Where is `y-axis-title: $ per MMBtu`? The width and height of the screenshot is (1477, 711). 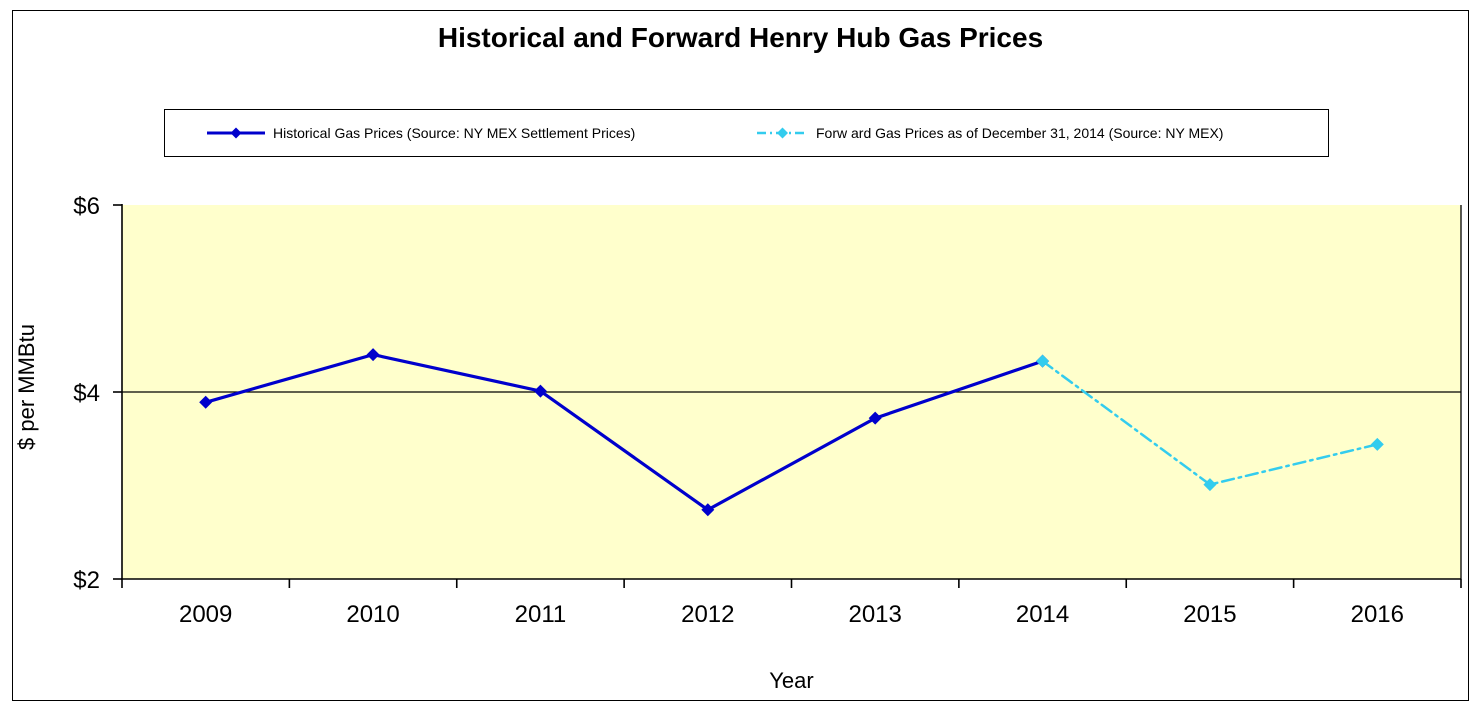
y-axis-title: $ per MMBtu is located at coordinates (26, 387).